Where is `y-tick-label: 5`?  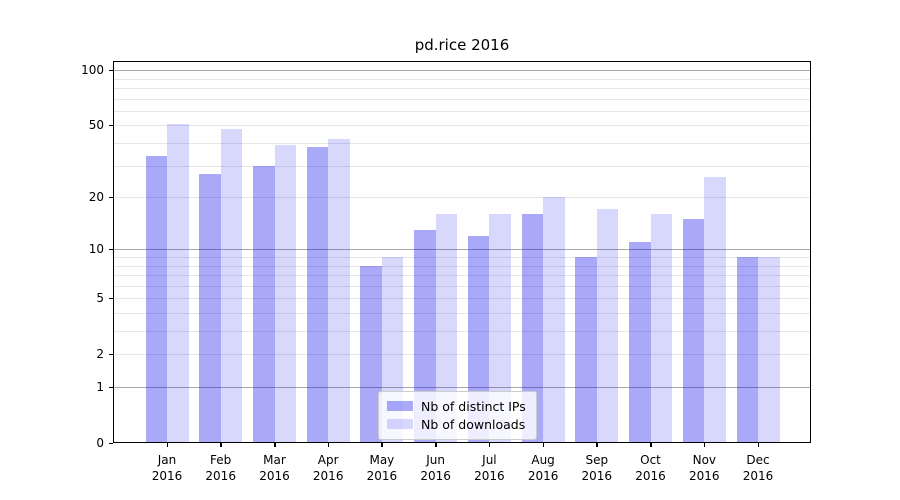
y-tick-label: 5 is located at coordinates (100, 298).